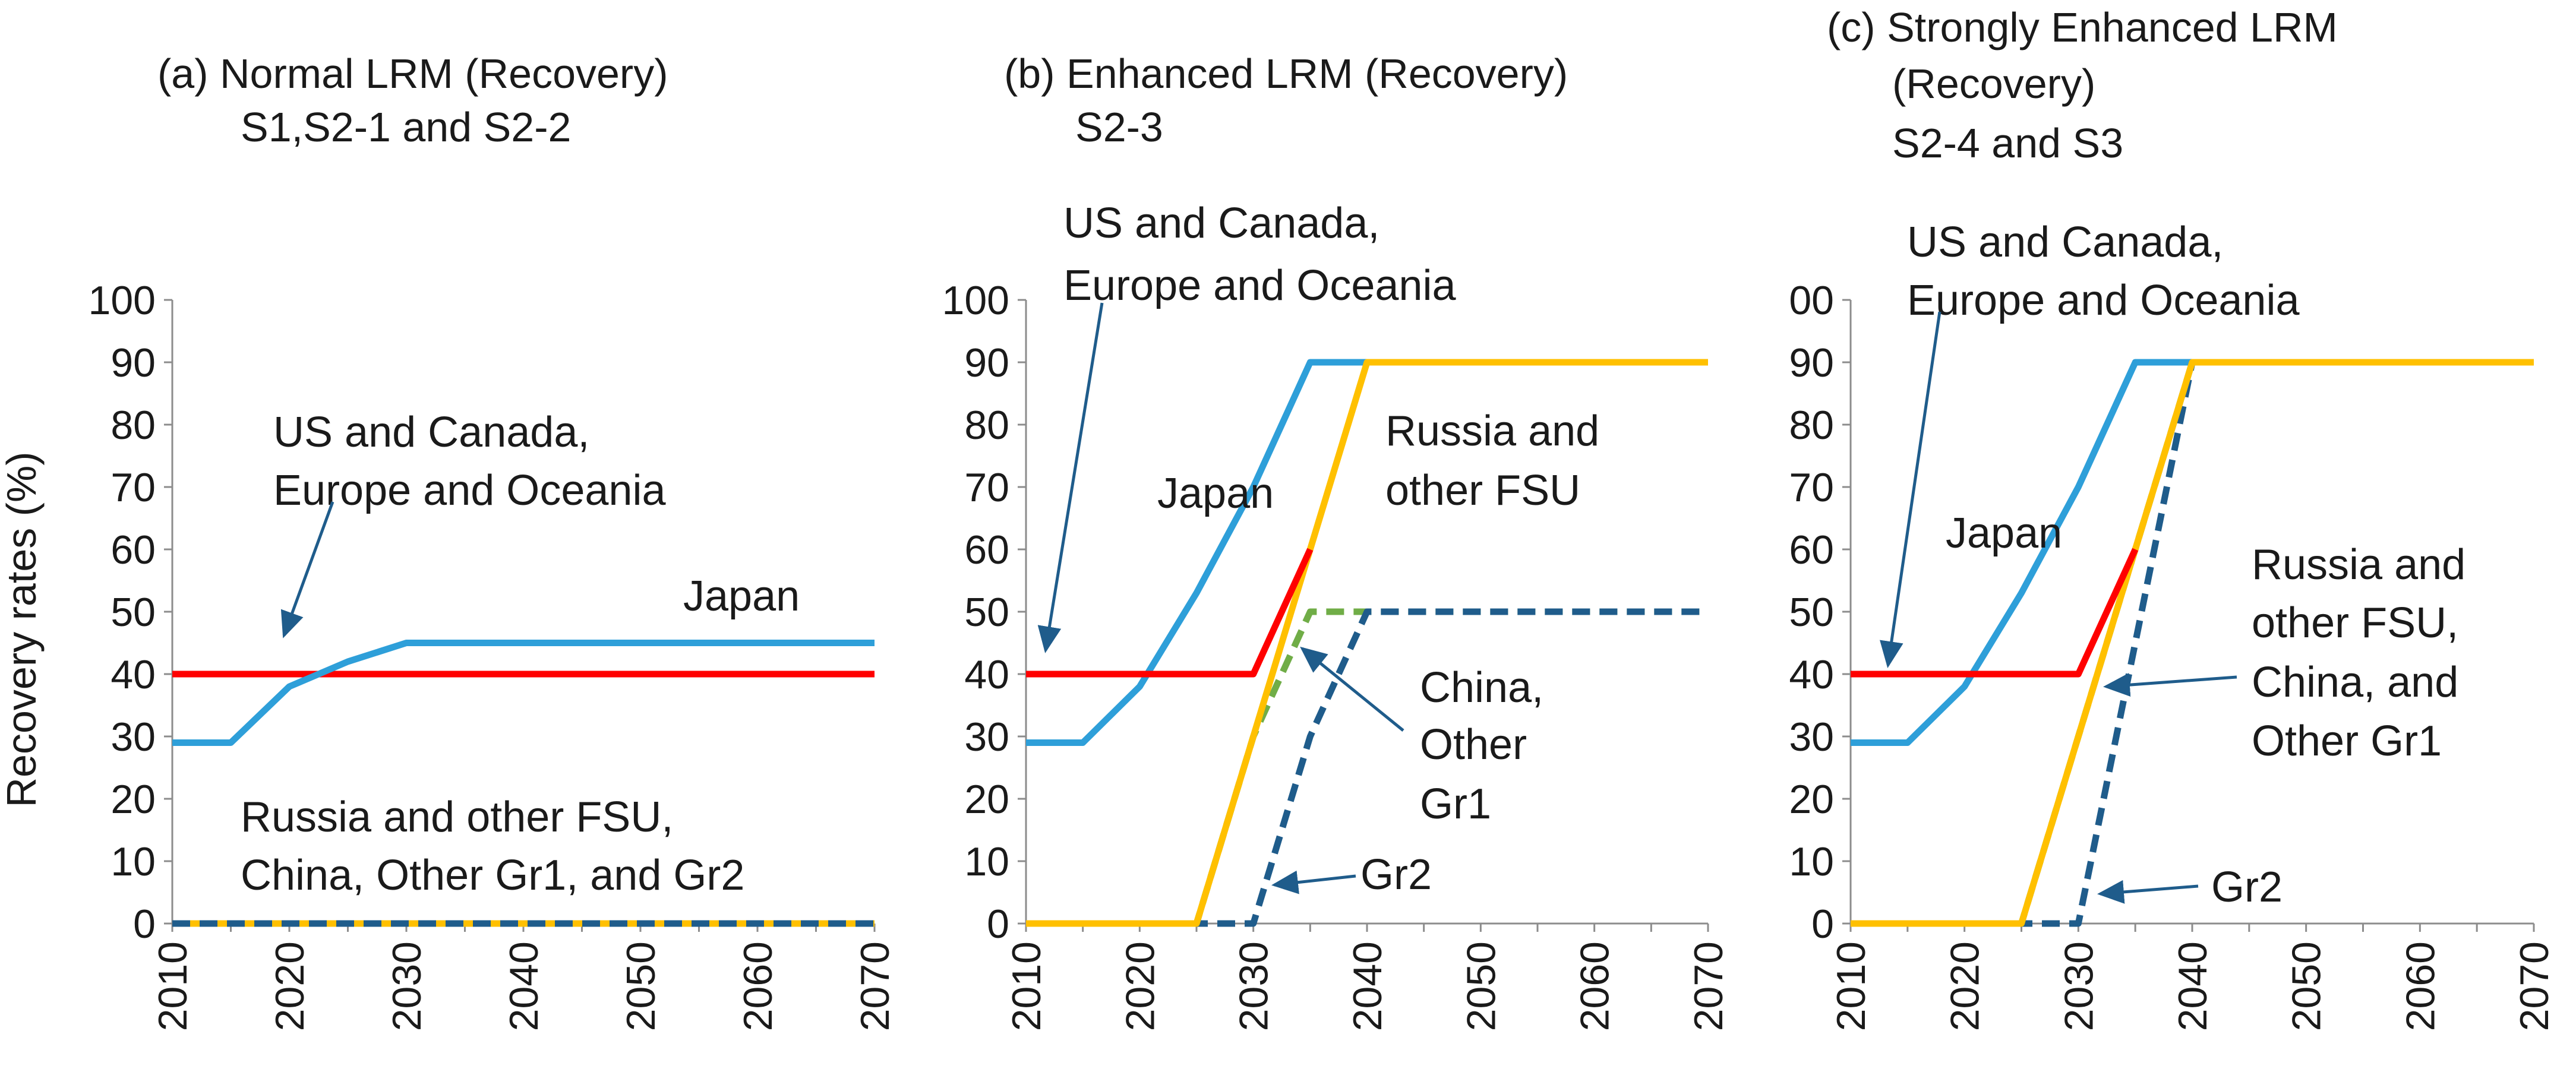  I want to click on annotation-text: Gr1, so click(1455, 804).